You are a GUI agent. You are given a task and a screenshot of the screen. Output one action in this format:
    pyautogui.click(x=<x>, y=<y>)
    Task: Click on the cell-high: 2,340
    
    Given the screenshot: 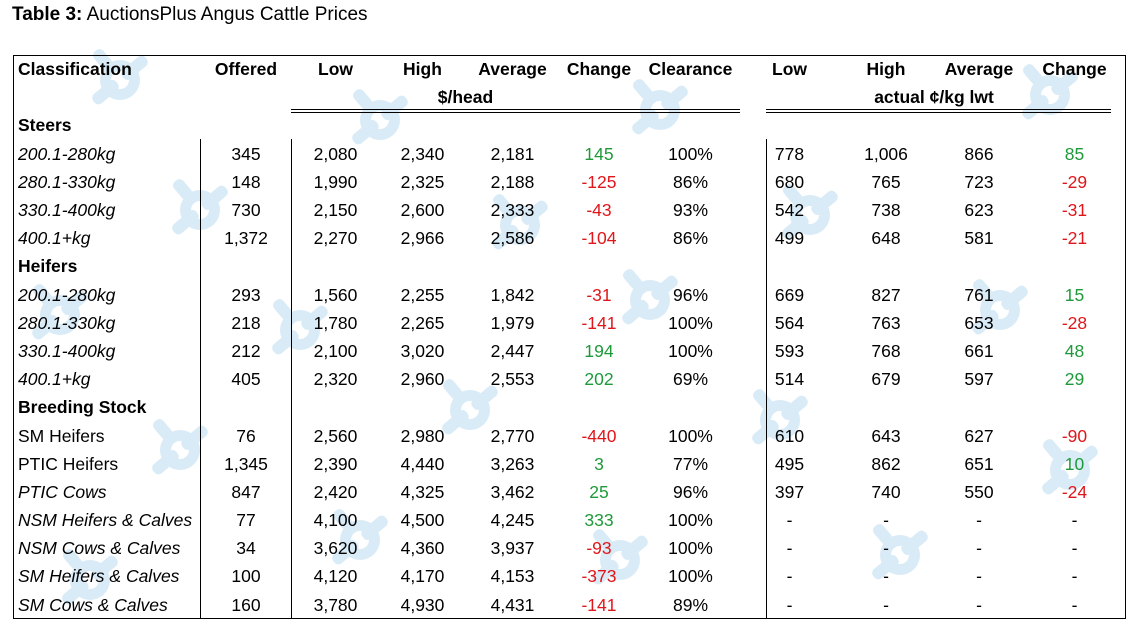 What is the action you would take?
    pyautogui.click(x=422, y=153)
    